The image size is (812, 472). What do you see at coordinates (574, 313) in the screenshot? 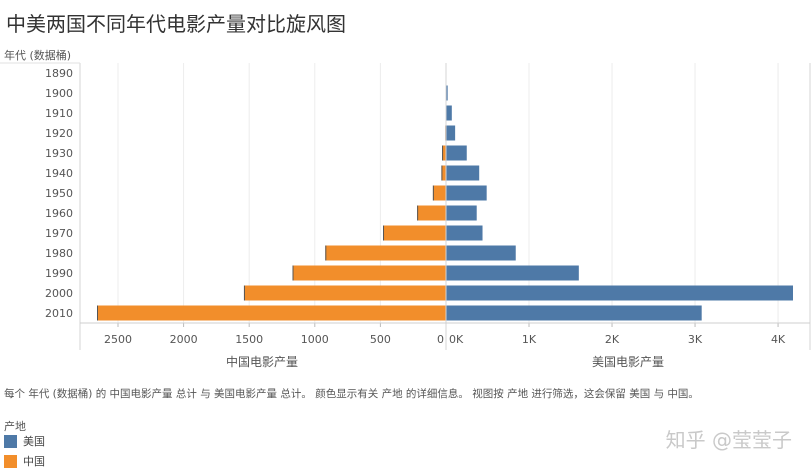
I see `bar-usa-2010` at bounding box center [574, 313].